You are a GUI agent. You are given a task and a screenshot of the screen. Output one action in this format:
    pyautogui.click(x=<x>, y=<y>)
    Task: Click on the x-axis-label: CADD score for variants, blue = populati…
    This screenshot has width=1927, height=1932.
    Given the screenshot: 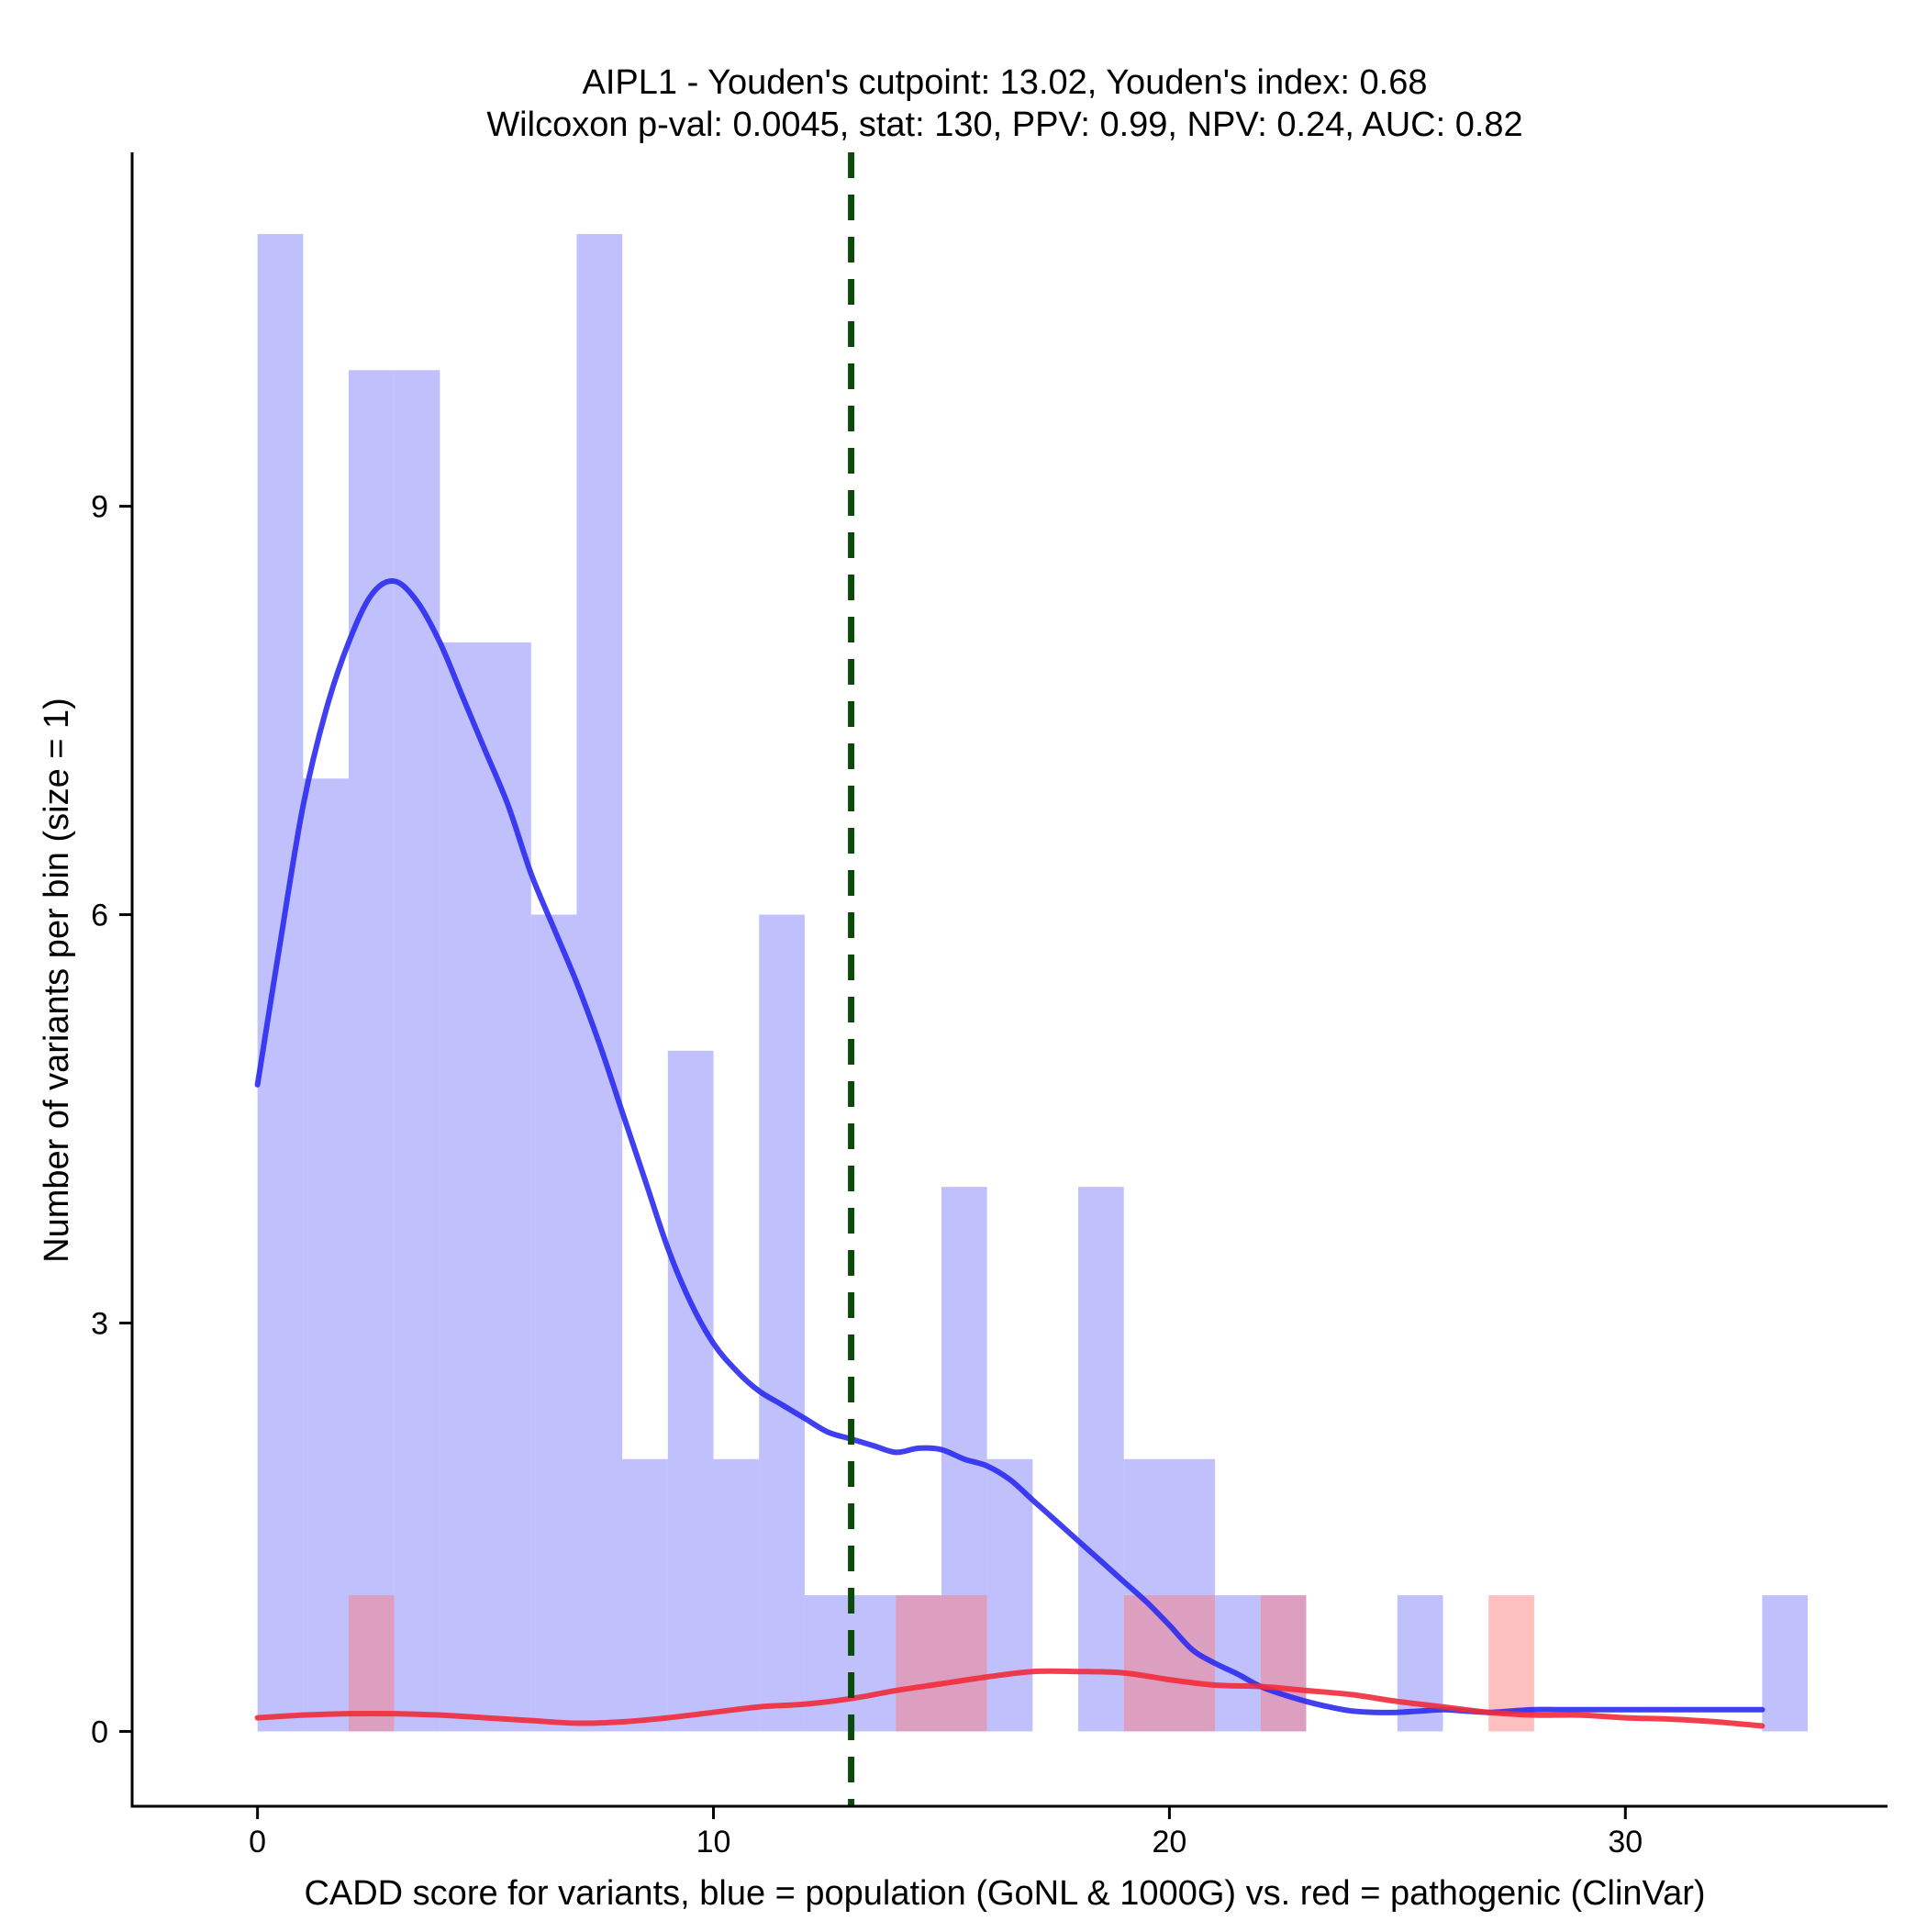 What is the action you would take?
    pyautogui.click(x=1004, y=1893)
    